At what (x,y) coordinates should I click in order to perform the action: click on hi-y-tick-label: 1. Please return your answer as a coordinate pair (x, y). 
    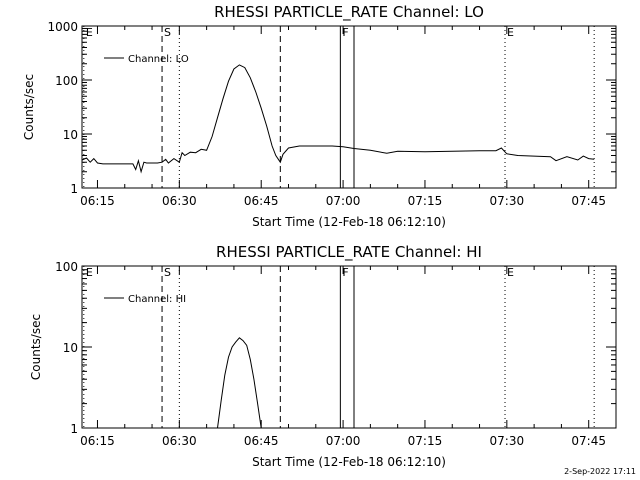
    Looking at the image, I should click on (74, 429).